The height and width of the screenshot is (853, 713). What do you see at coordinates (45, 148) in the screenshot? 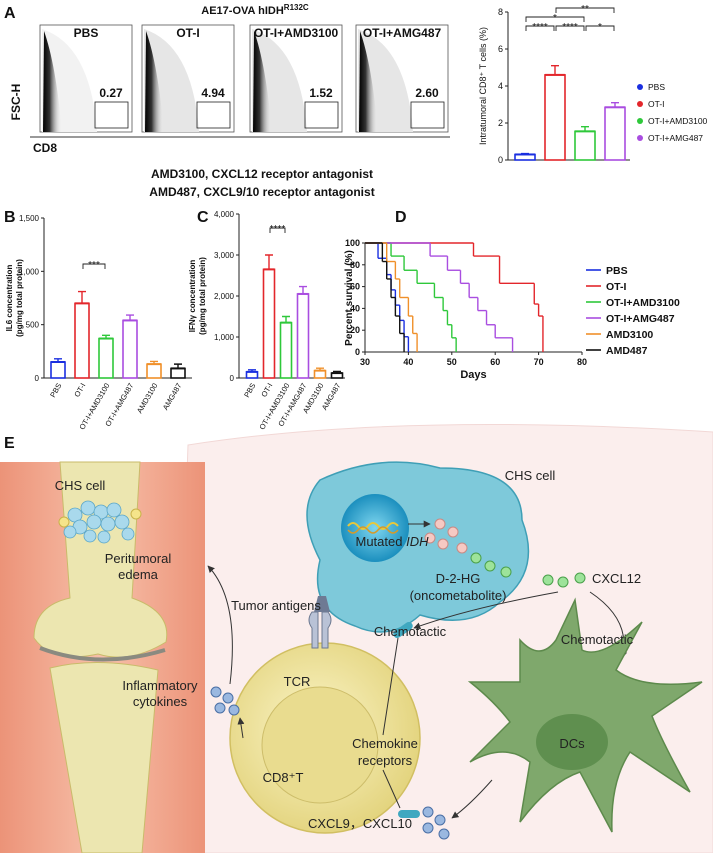
I see `flow-x-label: CD8` at bounding box center [45, 148].